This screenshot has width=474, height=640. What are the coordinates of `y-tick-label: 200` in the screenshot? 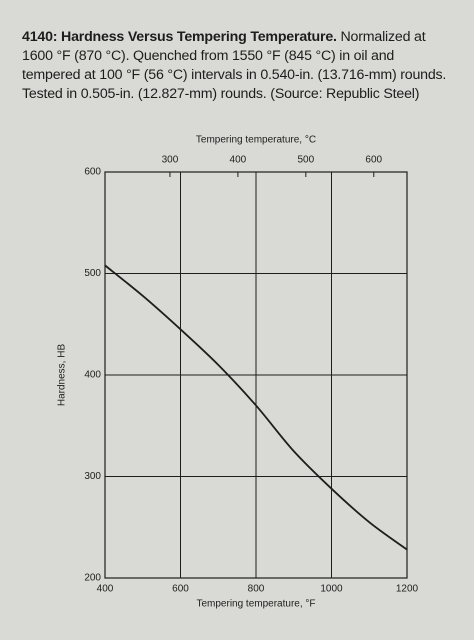 It's located at (92, 578).